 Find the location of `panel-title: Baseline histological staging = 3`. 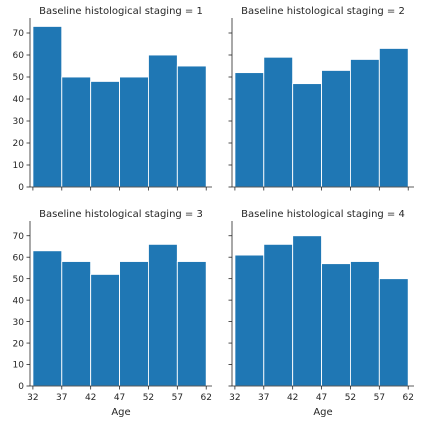

panel-title: Baseline histological staging = 3 is located at coordinates (121, 214).